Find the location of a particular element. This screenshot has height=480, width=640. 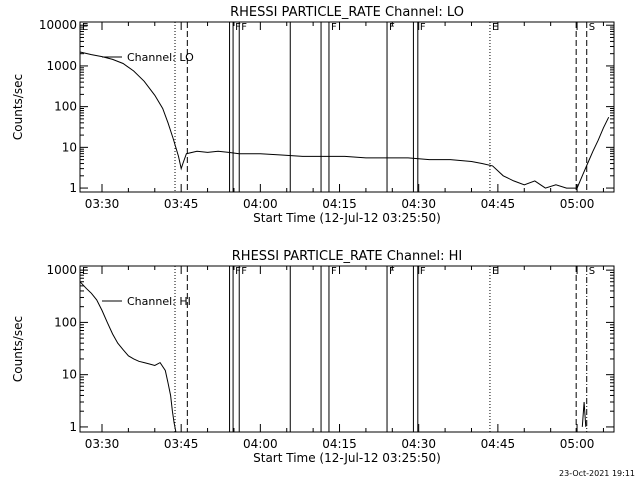

chart-title: RHESSI PARTICLE_RATE Channel: LO is located at coordinates (347, 12).